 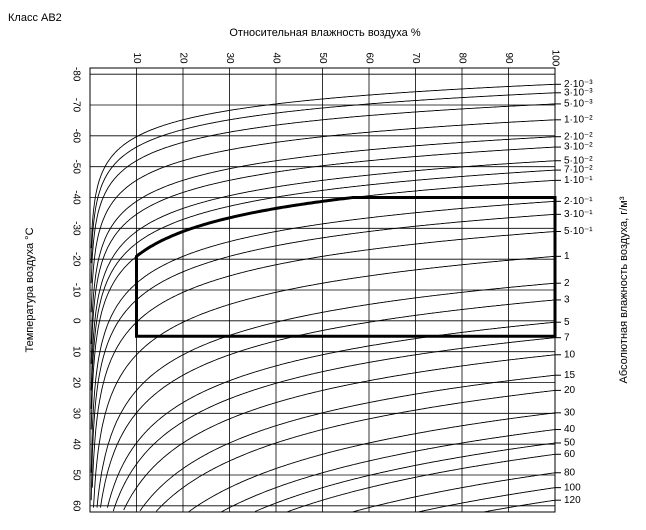 What do you see at coordinates (578, 170) in the screenshot?
I see `y2-tick-label: 7·10⁻²` at bounding box center [578, 170].